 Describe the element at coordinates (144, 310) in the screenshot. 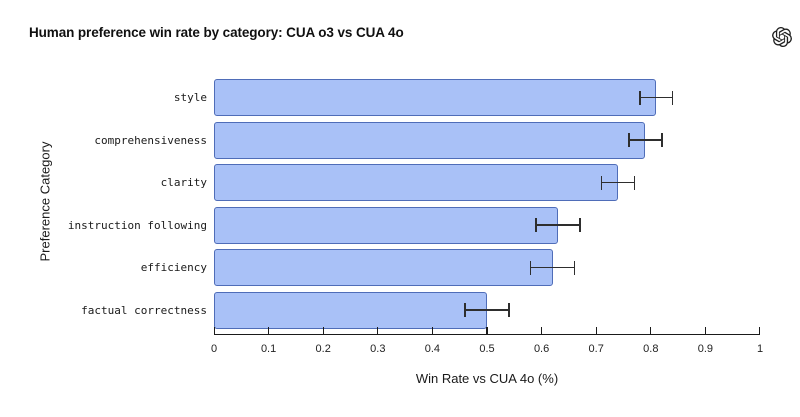

I see `category-label: factual correctness` at that location.